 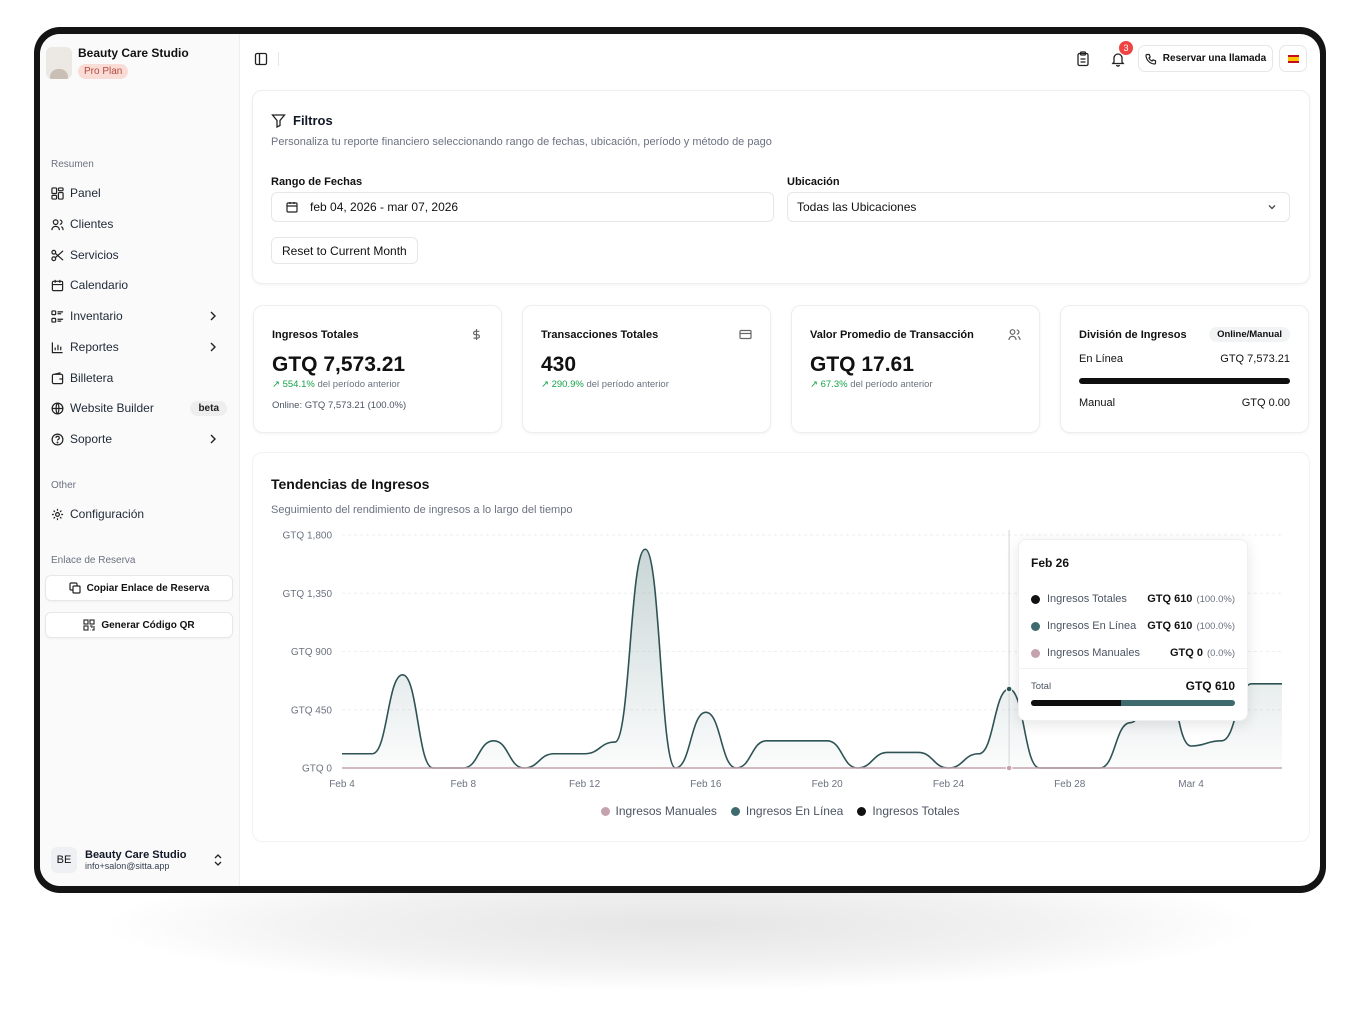 What do you see at coordinates (862, 364) in the screenshot?
I see `stat-value: GTQ 17.61` at bounding box center [862, 364].